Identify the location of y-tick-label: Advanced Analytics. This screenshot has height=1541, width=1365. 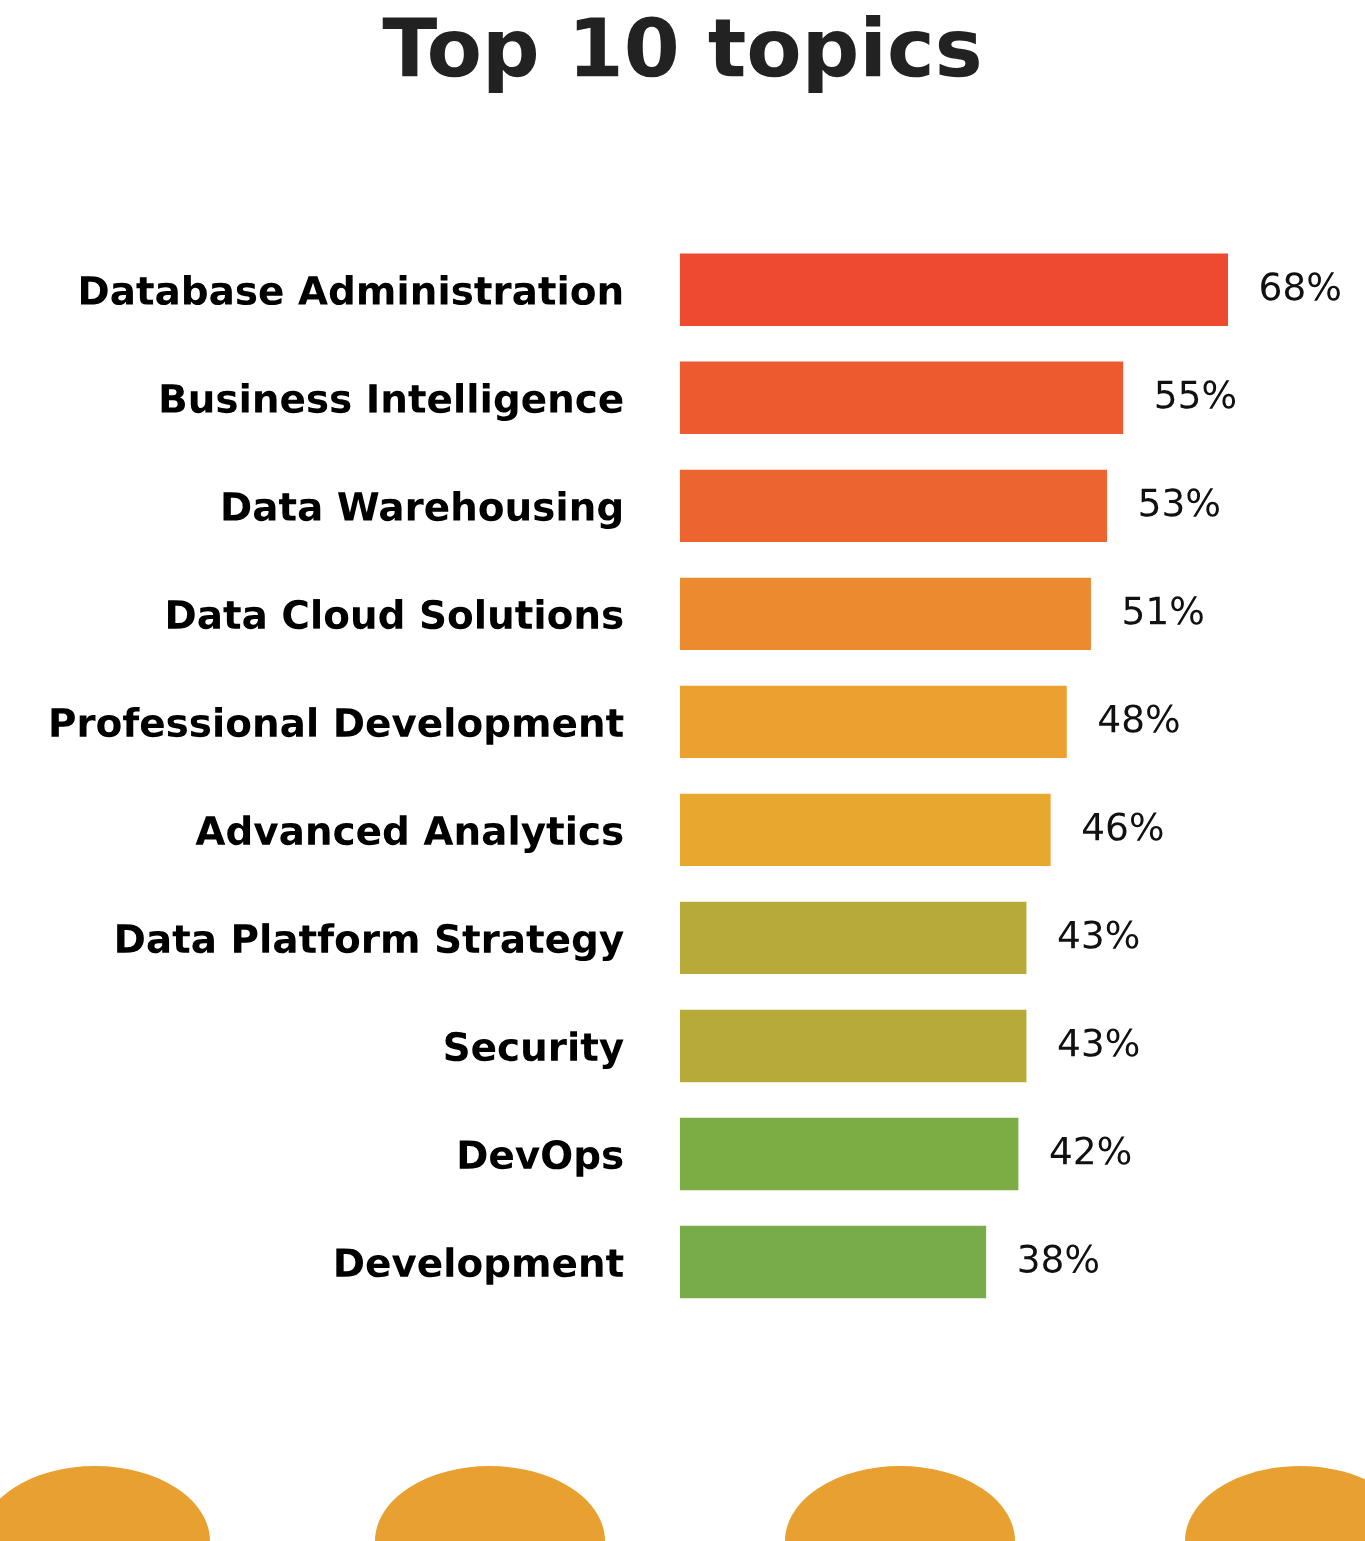
(409, 834).